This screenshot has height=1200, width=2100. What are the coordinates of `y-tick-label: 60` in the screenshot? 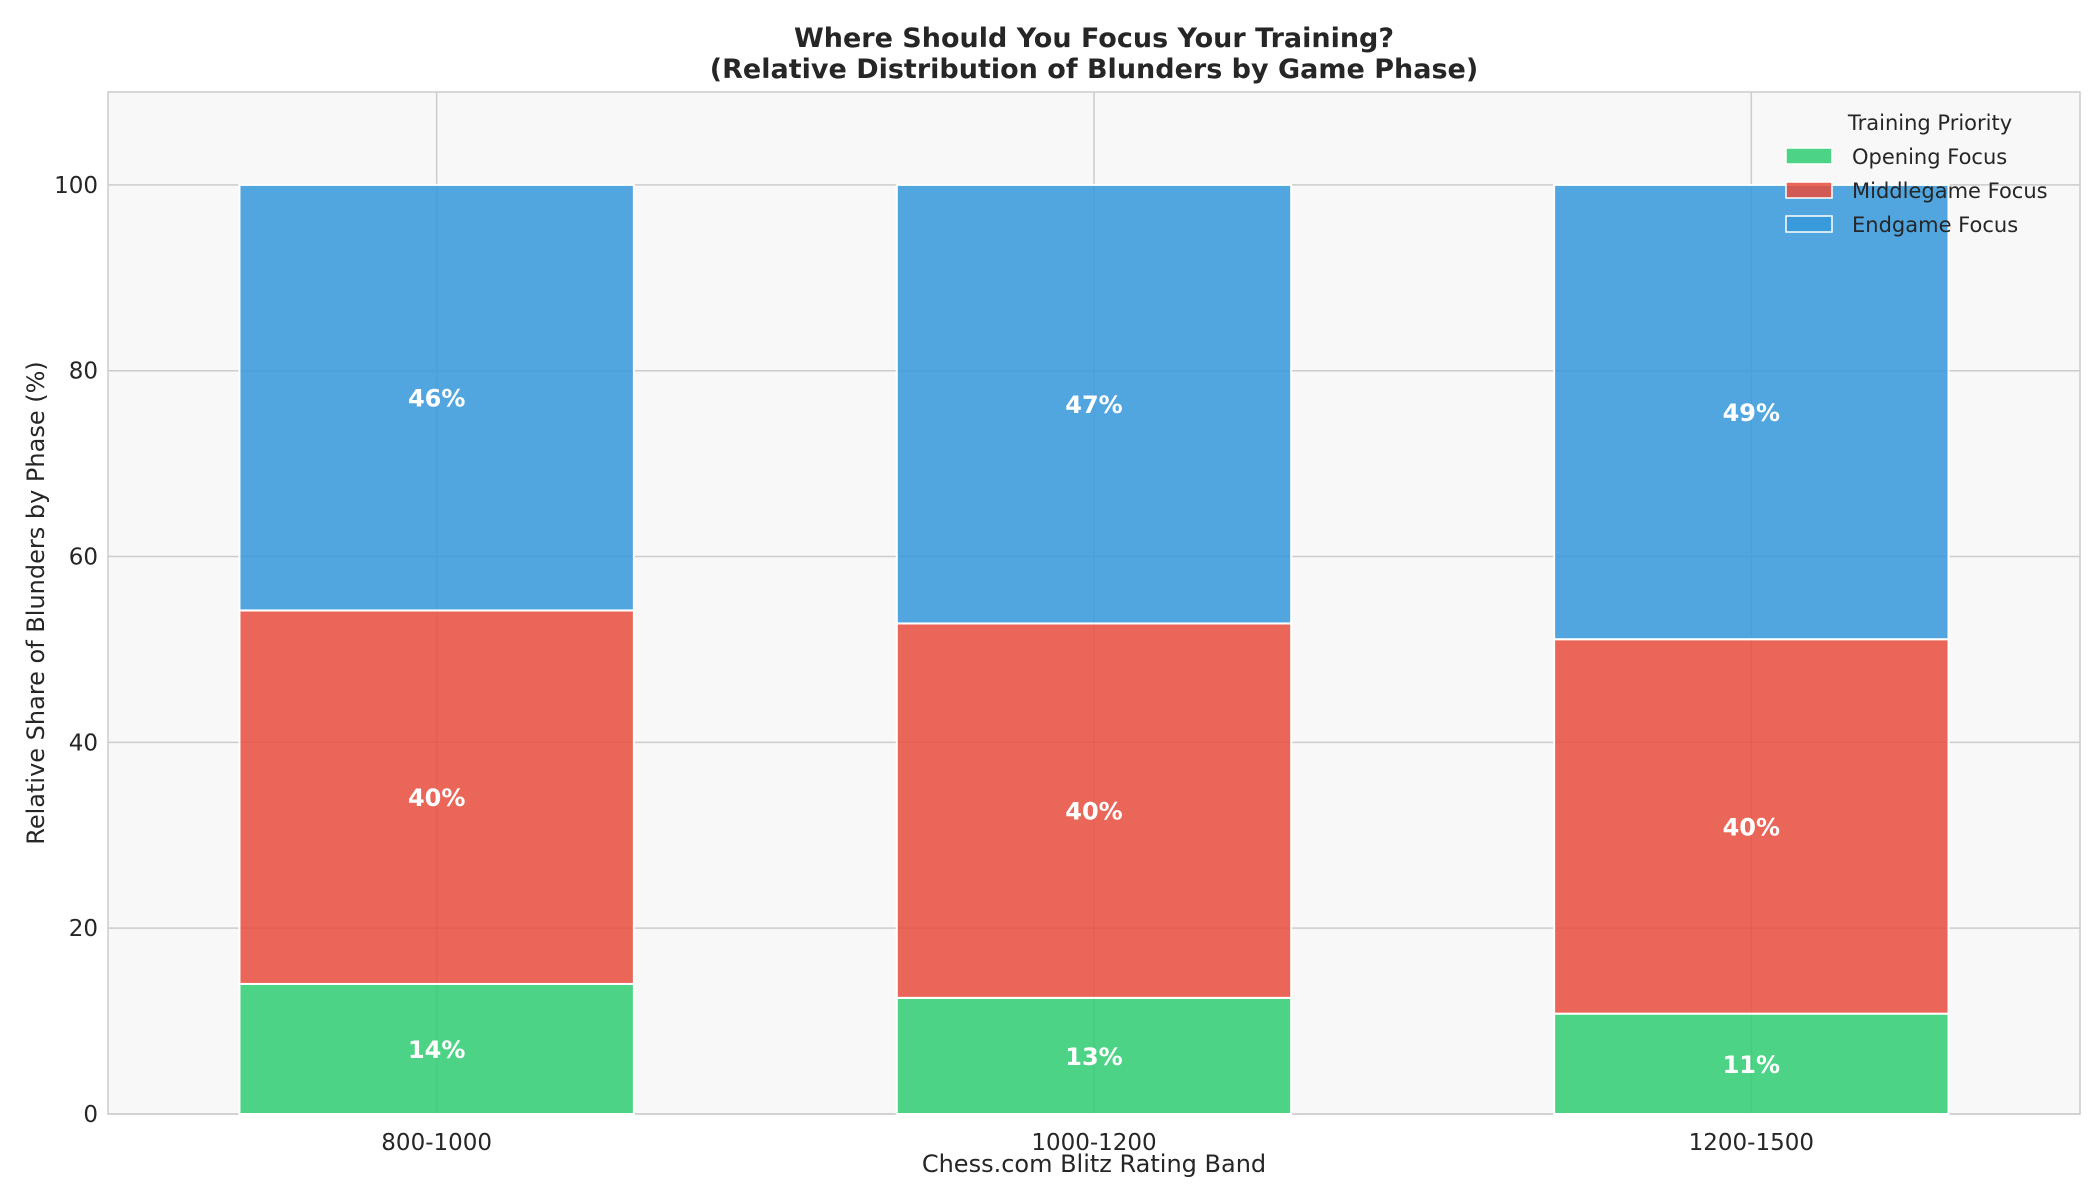 It's located at (83, 558).